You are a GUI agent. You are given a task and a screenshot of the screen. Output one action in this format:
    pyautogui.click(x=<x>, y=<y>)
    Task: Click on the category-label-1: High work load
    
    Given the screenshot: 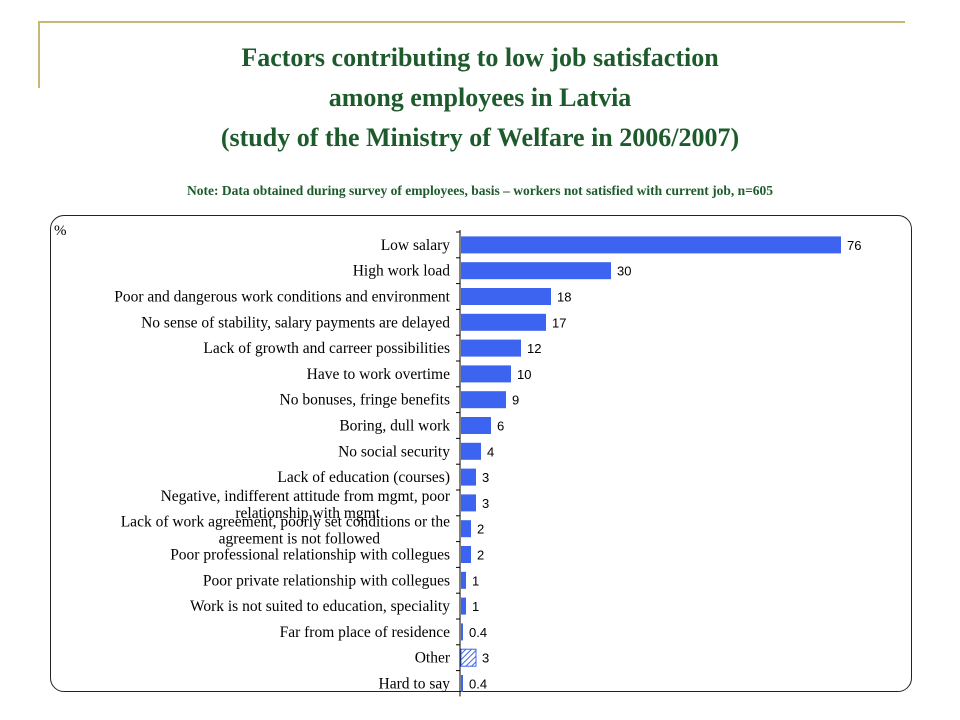 What is the action you would take?
    pyautogui.click(x=402, y=271)
    